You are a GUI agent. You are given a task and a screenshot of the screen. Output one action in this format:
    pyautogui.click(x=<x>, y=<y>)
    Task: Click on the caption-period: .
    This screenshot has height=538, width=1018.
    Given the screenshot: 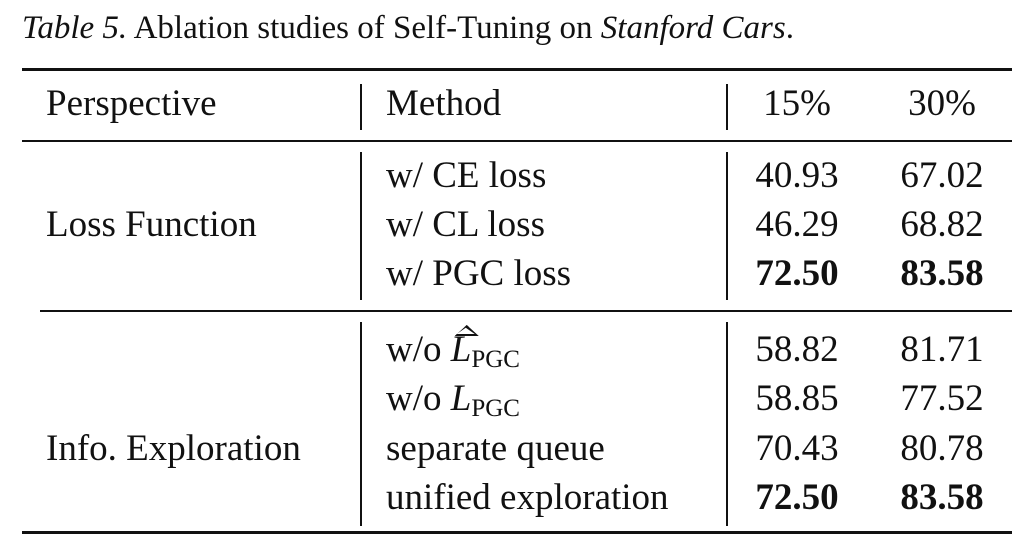 What is the action you would take?
    pyautogui.click(x=789, y=28)
    